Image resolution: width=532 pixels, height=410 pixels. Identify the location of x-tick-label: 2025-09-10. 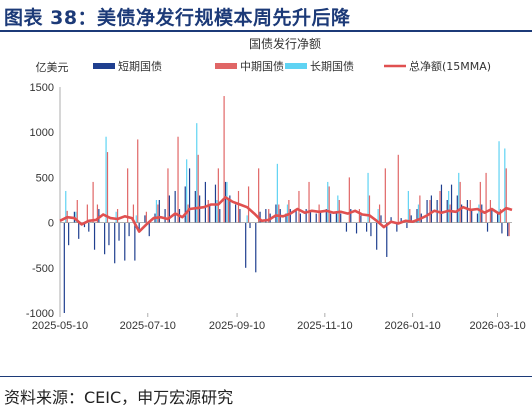
(237, 326).